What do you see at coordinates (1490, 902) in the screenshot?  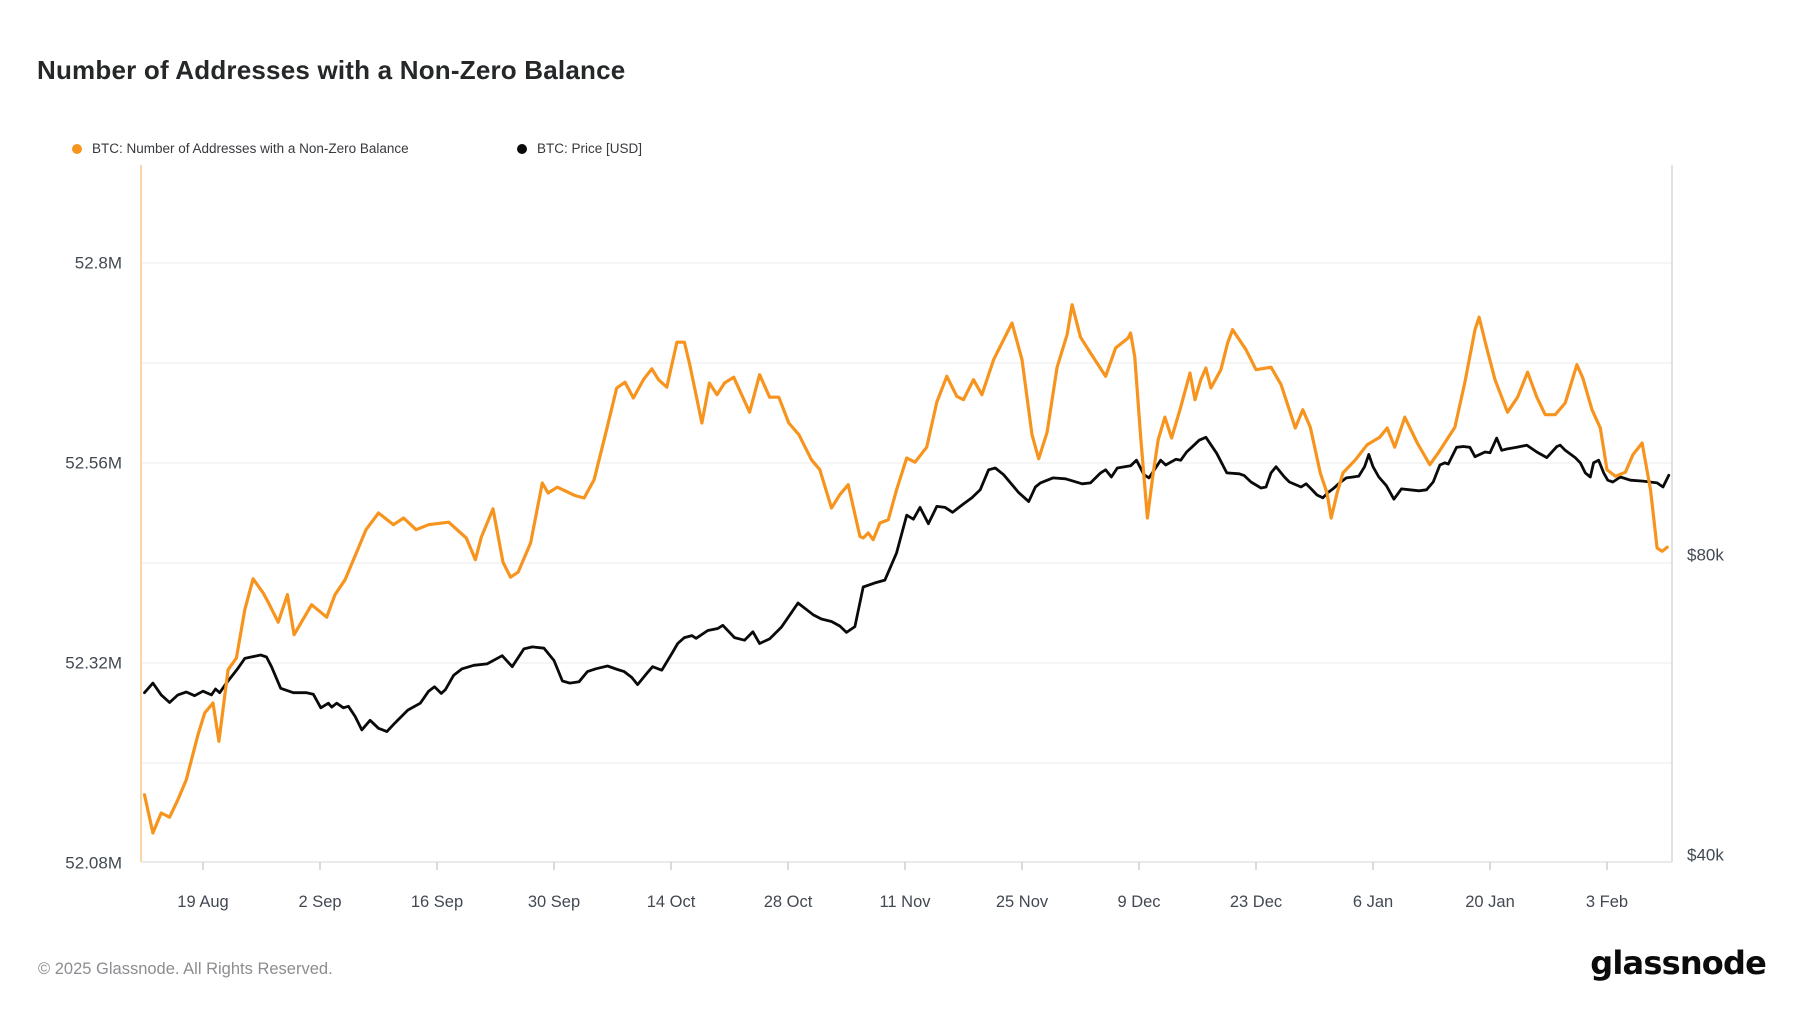 I see `x-tick-label: 20 Jan` at bounding box center [1490, 902].